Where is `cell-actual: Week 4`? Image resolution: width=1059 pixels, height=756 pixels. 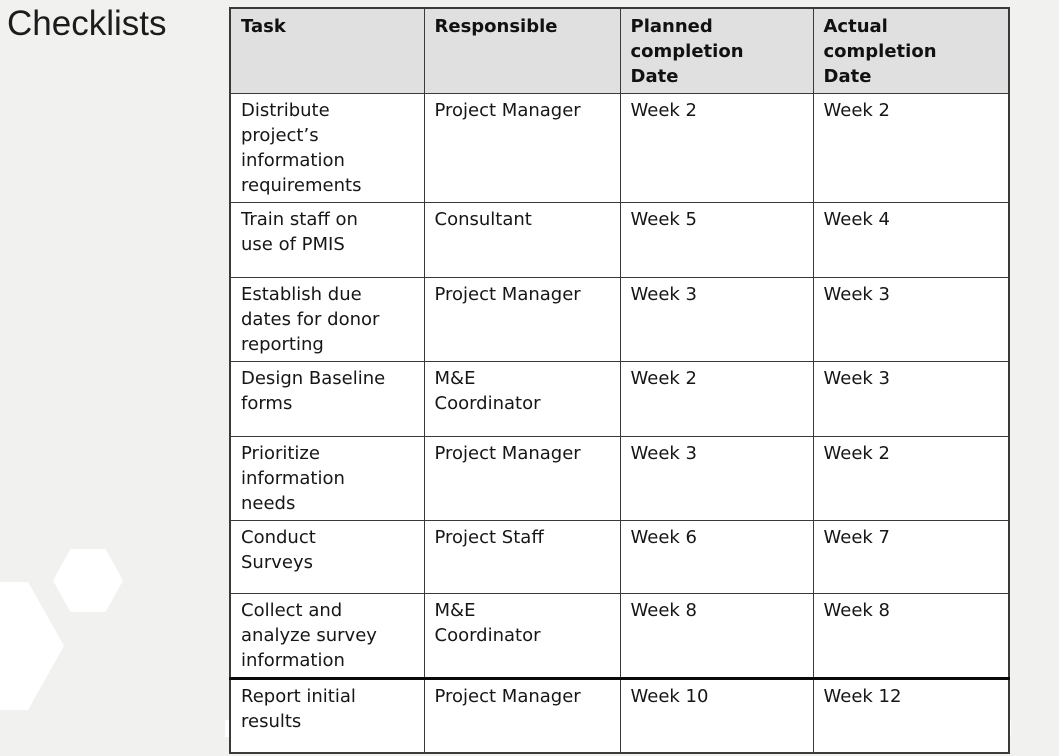
cell-actual: Week 4 is located at coordinates (911, 240).